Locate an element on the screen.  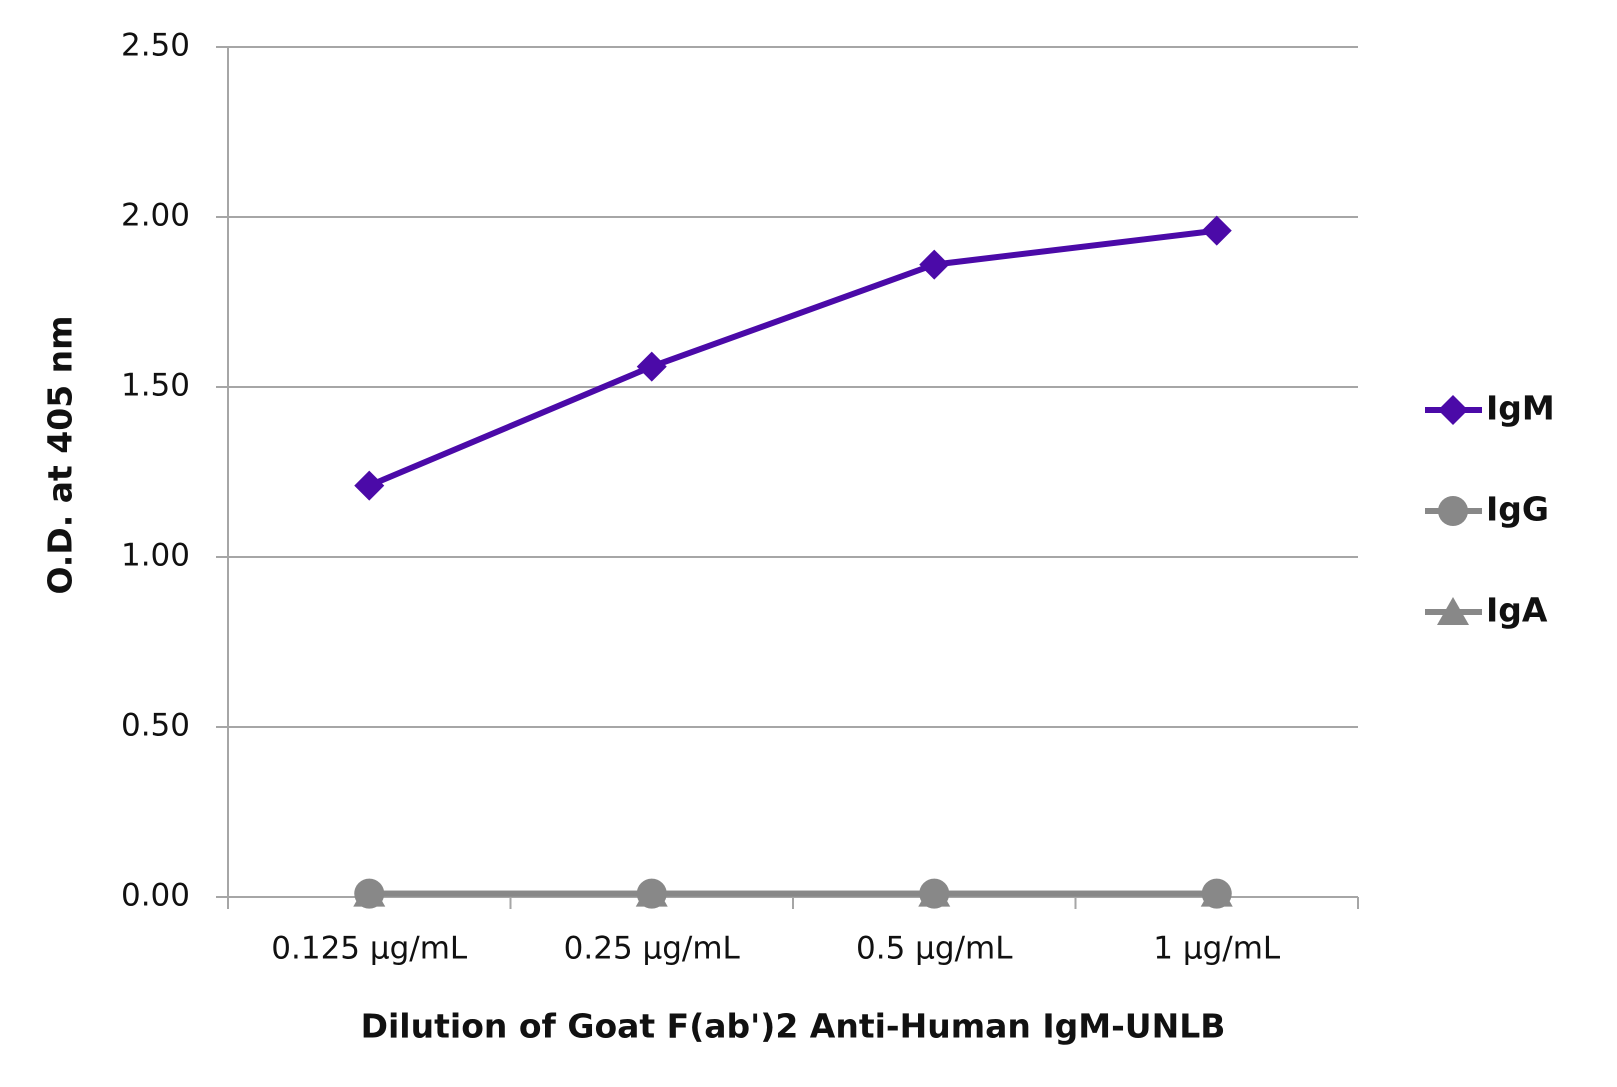
y-tick-label: 2.50 is located at coordinates (155, 46).